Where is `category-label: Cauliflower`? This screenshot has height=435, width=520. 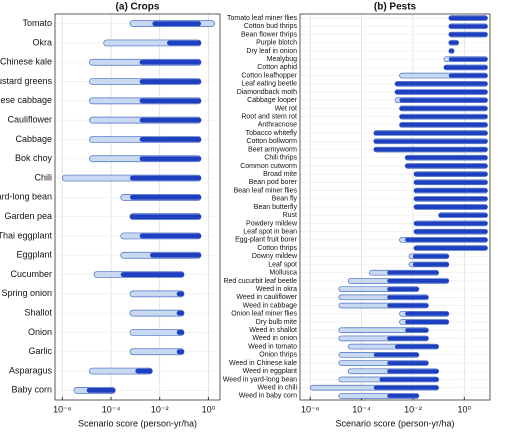
category-label: Cauliflower is located at coordinates (29, 120).